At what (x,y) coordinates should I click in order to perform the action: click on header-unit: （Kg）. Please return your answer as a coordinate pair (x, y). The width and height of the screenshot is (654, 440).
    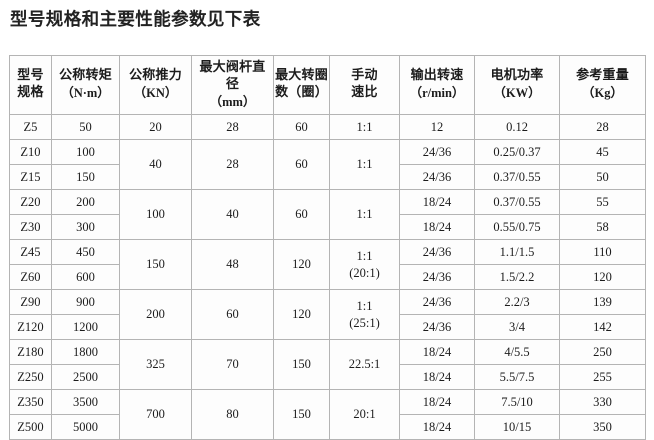
    Looking at the image, I should click on (602, 93).